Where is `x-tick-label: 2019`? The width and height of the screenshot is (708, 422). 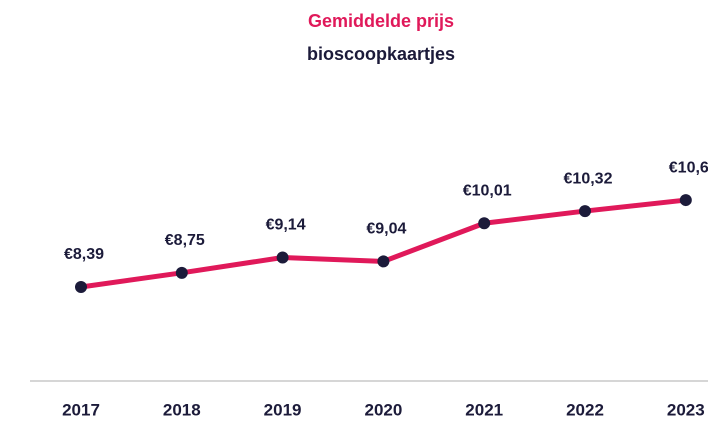
x-tick-label: 2019 is located at coordinates (283, 409).